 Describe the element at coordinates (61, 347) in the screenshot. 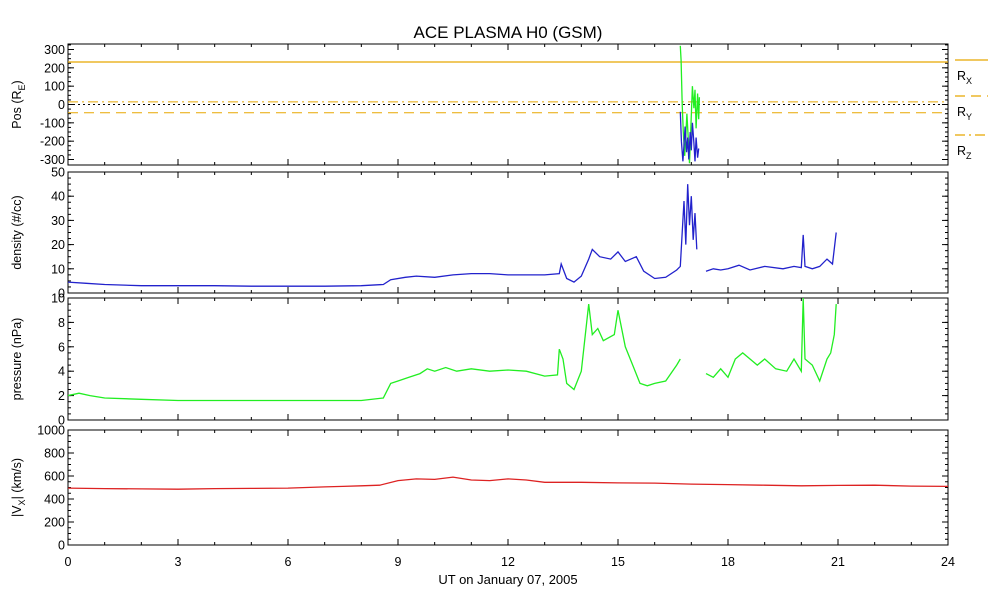

I see `pressure-ytick-label: 6` at that location.